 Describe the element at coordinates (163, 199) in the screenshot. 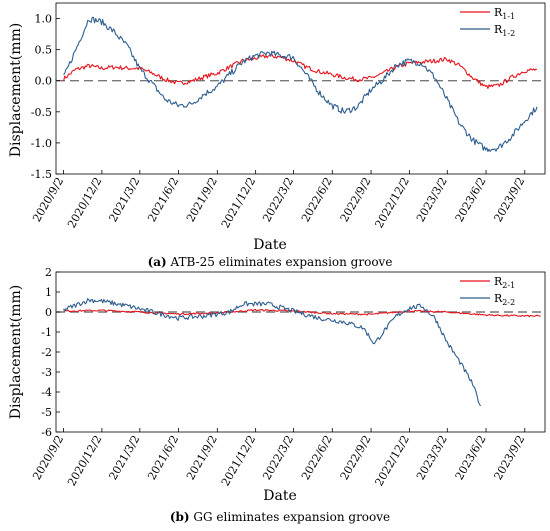

I see `x-tick-label-a: 2021/6/2` at that location.